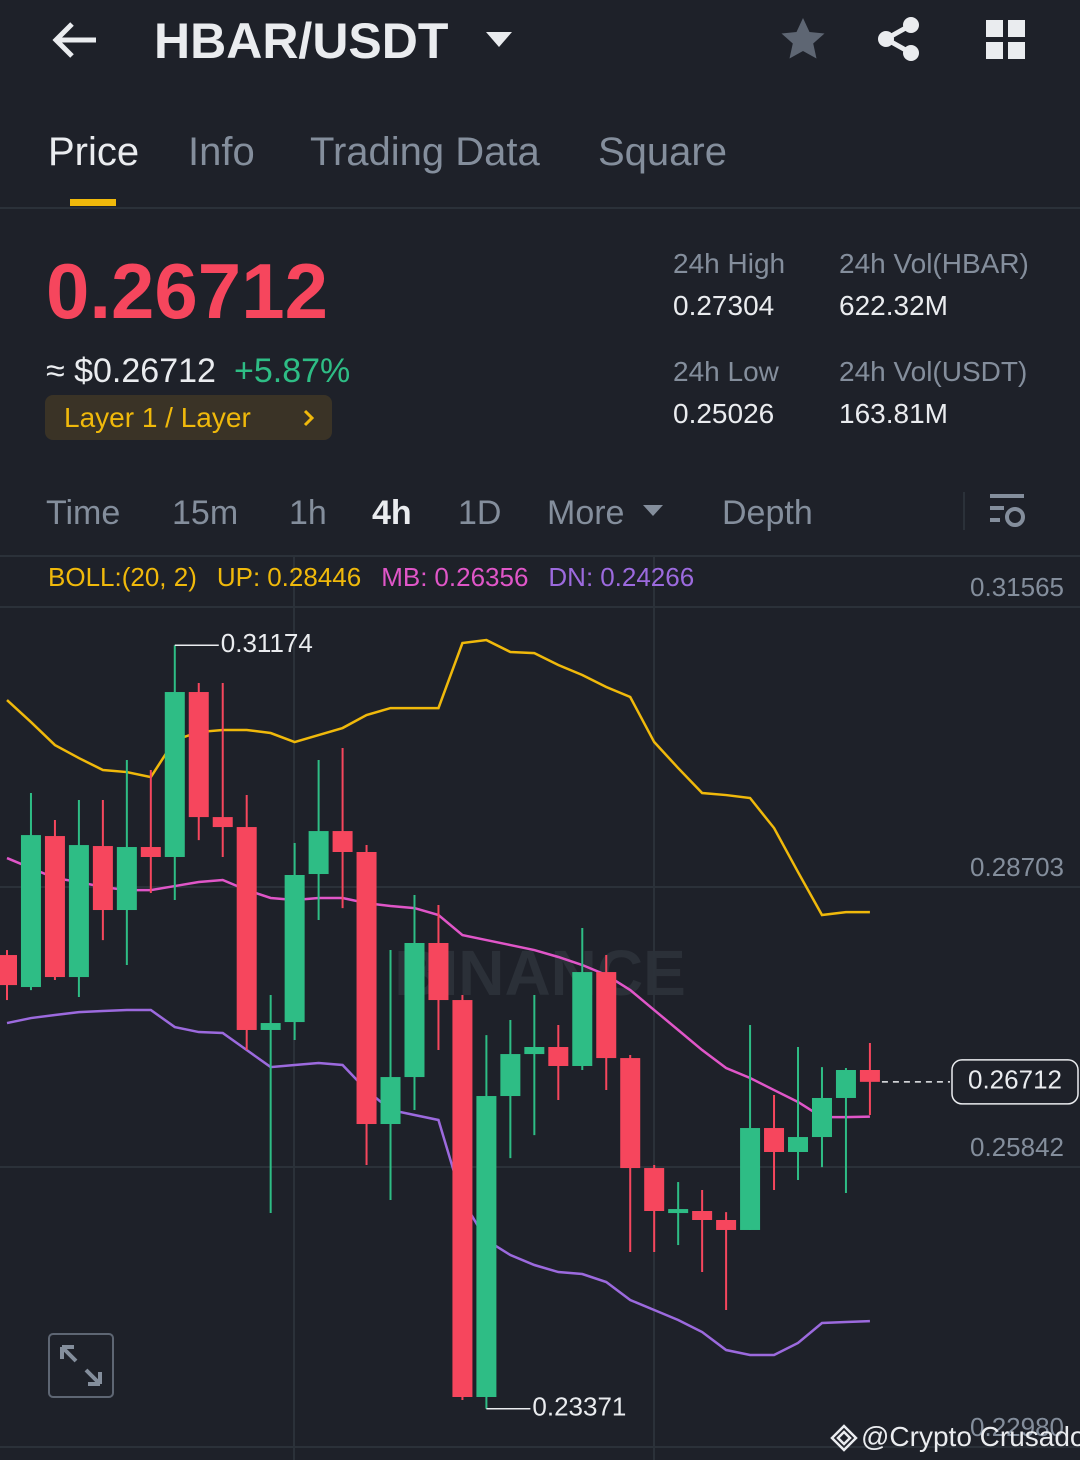  What do you see at coordinates (1006, 40) in the screenshot?
I see `grid-icon` at bounding box center [1006, 40].